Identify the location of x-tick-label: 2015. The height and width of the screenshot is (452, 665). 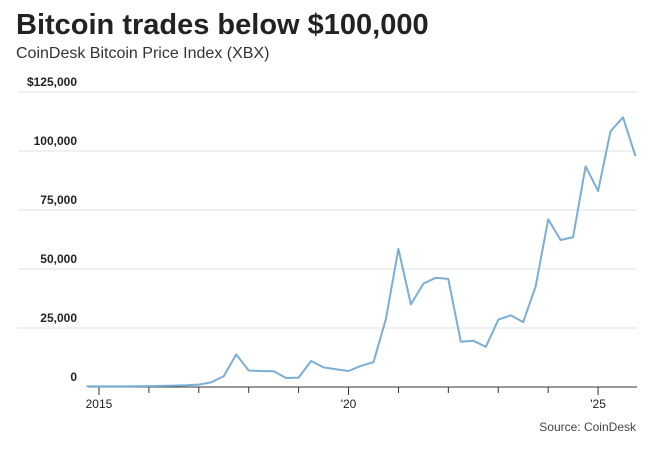
(99, 404).